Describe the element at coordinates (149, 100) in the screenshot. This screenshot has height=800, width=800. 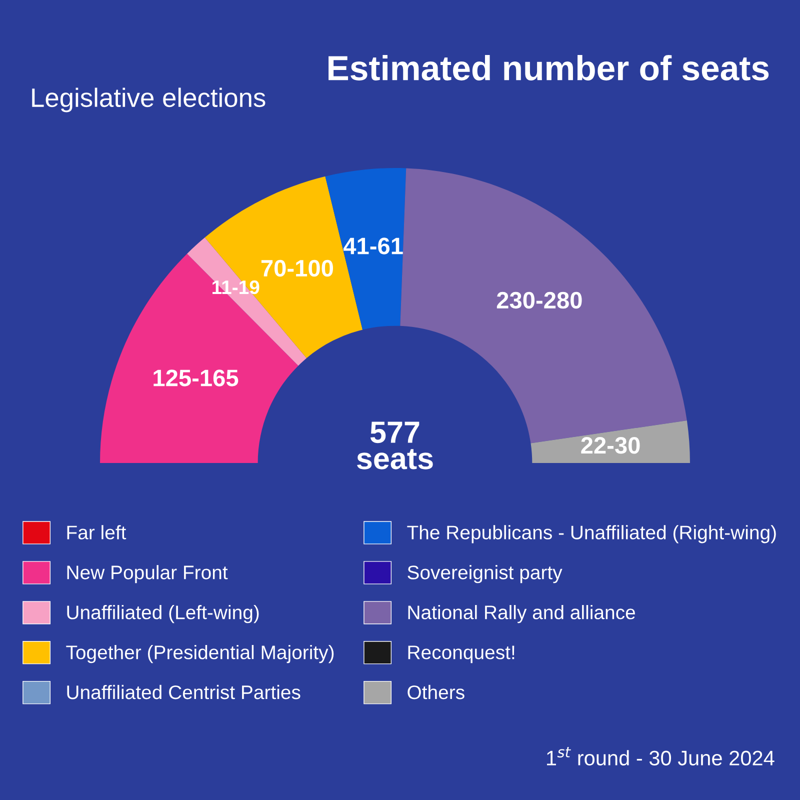
I see `chart-subtitle: Legislative elections` at that location.